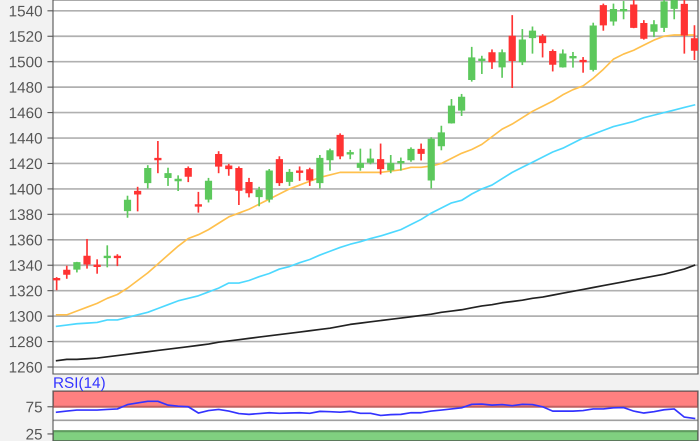 The height and width of the screenshot is (441, 700). I want to click on y-tick-label: 1400, so click(26, 189).